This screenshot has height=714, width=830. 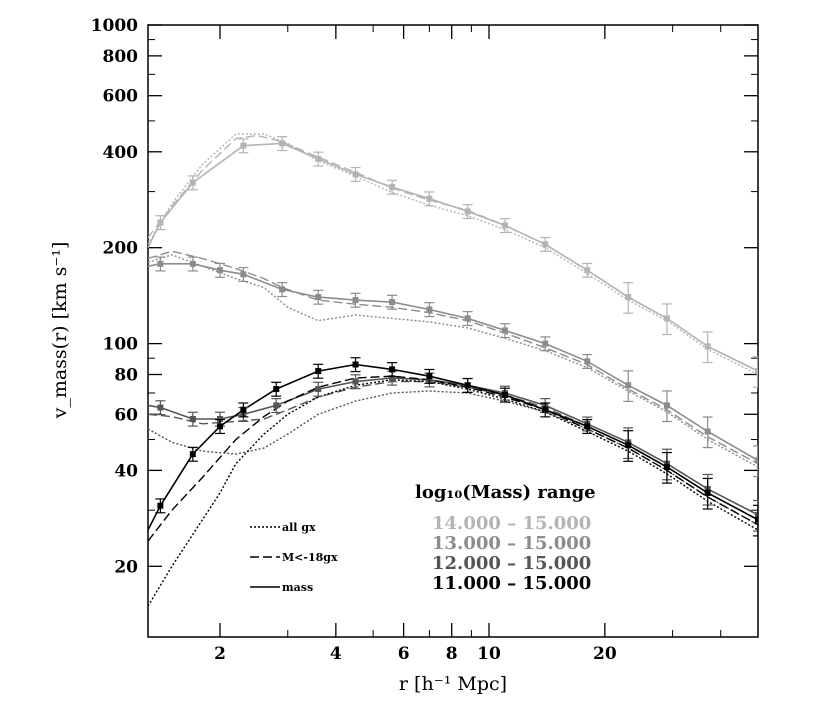 What do you see at coordinates (605, 654) in the screenshot?
I see `x-tick-label: 20` at bounding box center [605, 654].